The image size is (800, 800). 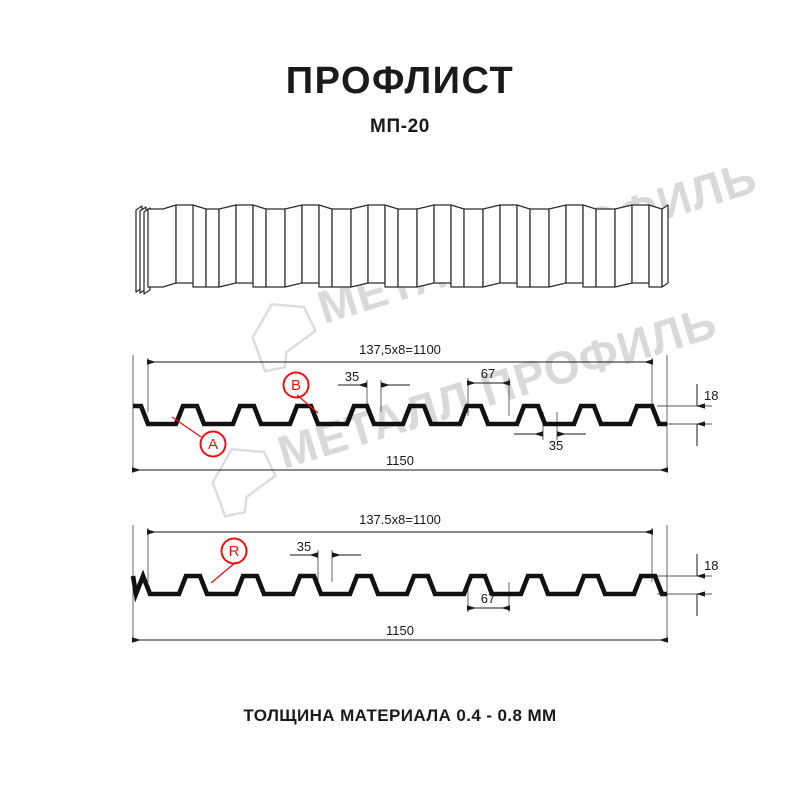 I want to click on extension-lines-b, so click(x=422, y=582).